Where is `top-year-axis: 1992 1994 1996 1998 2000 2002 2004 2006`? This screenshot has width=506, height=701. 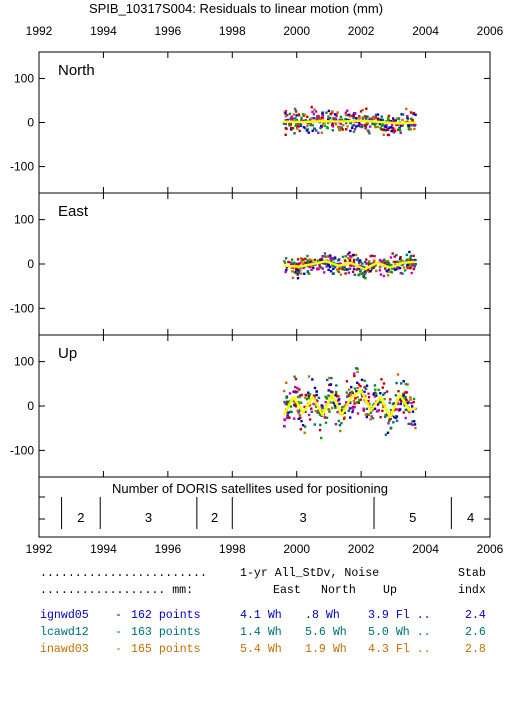 top-year-axis: 1992 1994 1996 1998 2000 2002 2004 2006 is located at coordinates (265, 31).